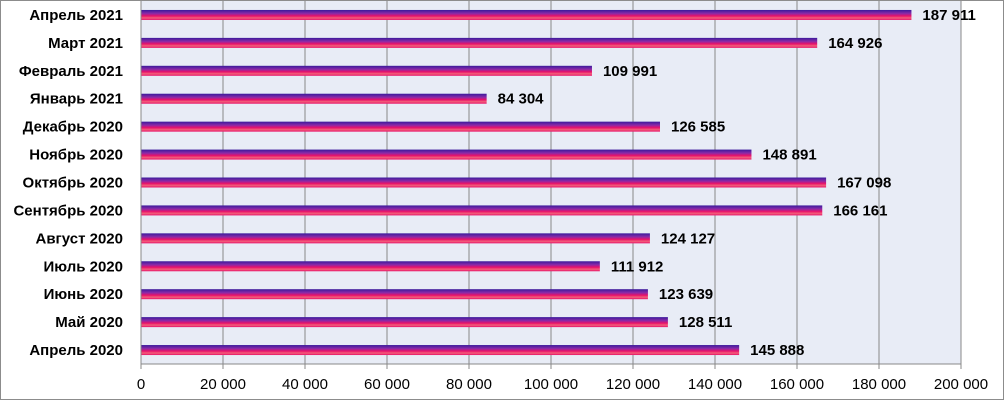  Describe the element at coordinates (76, 350) in the screenshot. I see `category-label: Апрель 2020` at that location.